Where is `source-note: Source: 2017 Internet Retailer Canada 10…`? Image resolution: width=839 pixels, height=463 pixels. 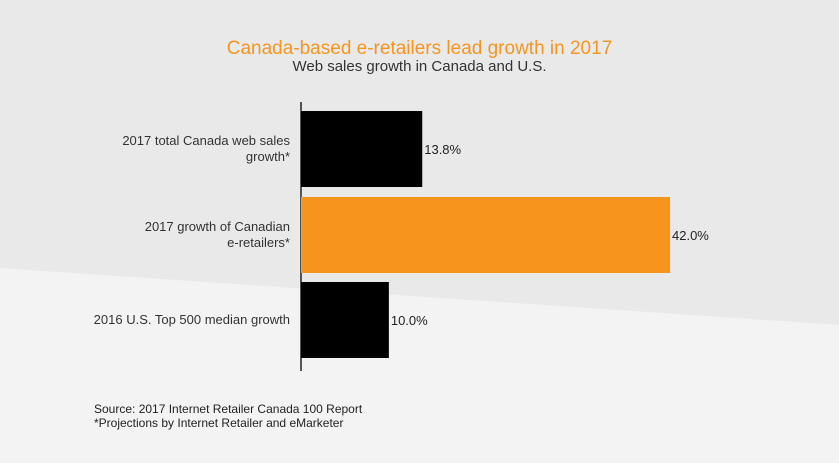
source-note: Source: 2017 Internet Retailer Canada 10… is located at coordinates (228, 409).